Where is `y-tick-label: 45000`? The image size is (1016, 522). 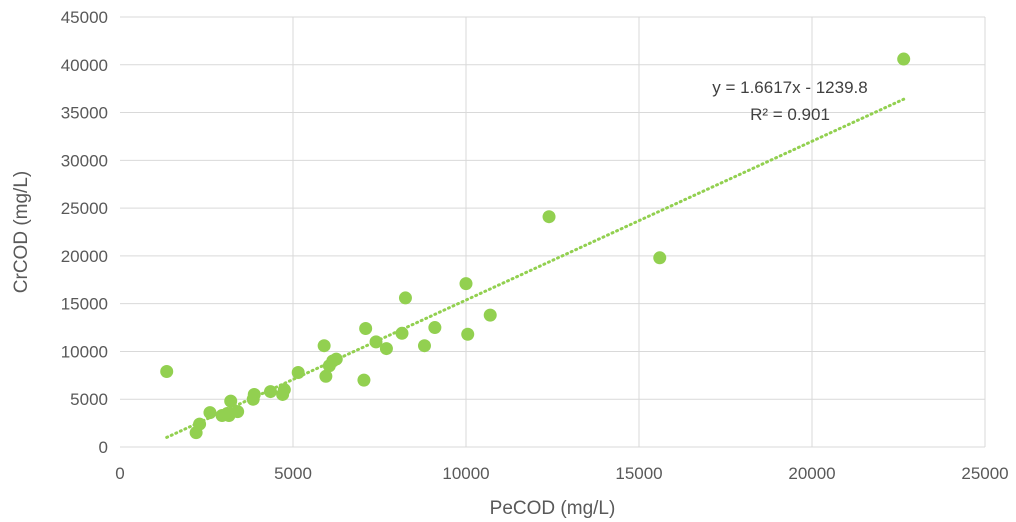 y-tick-label: 45000 is located at coordinates (84, 17).